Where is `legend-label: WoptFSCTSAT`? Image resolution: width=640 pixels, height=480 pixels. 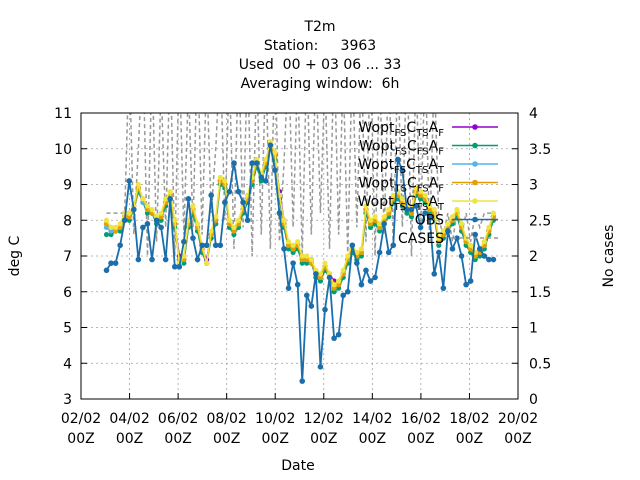 legend-label: WoptFSCTSAT is located at coordinates (401, 166).